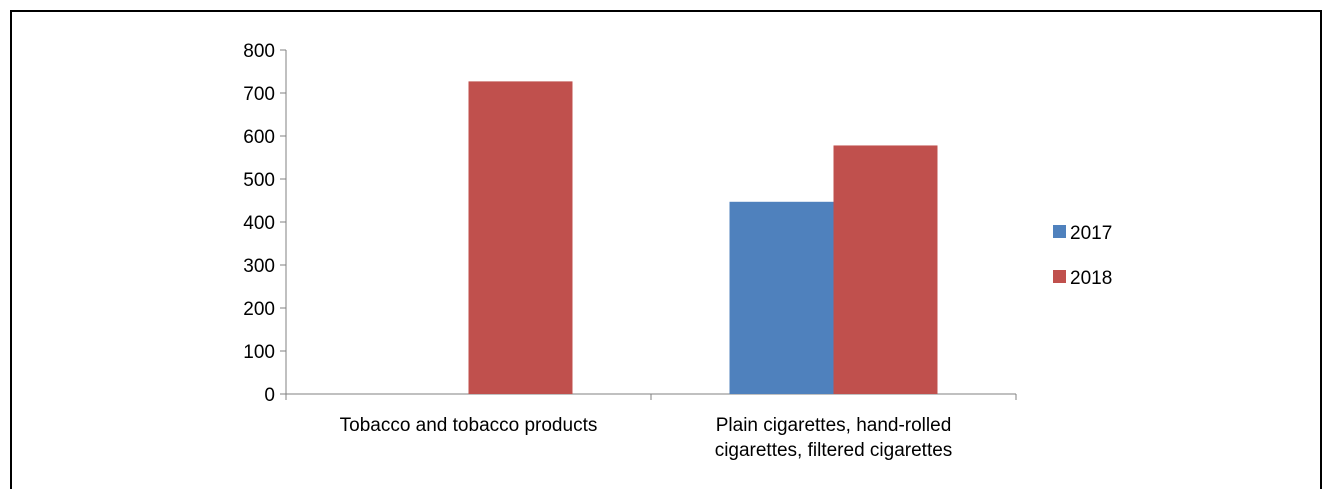 This screenshot has height=489, width=1326. What do you see at coordinates (1082, 256) in the screenshot?
I see `legend: 2017 2018` at bounding box center [1082, 256].